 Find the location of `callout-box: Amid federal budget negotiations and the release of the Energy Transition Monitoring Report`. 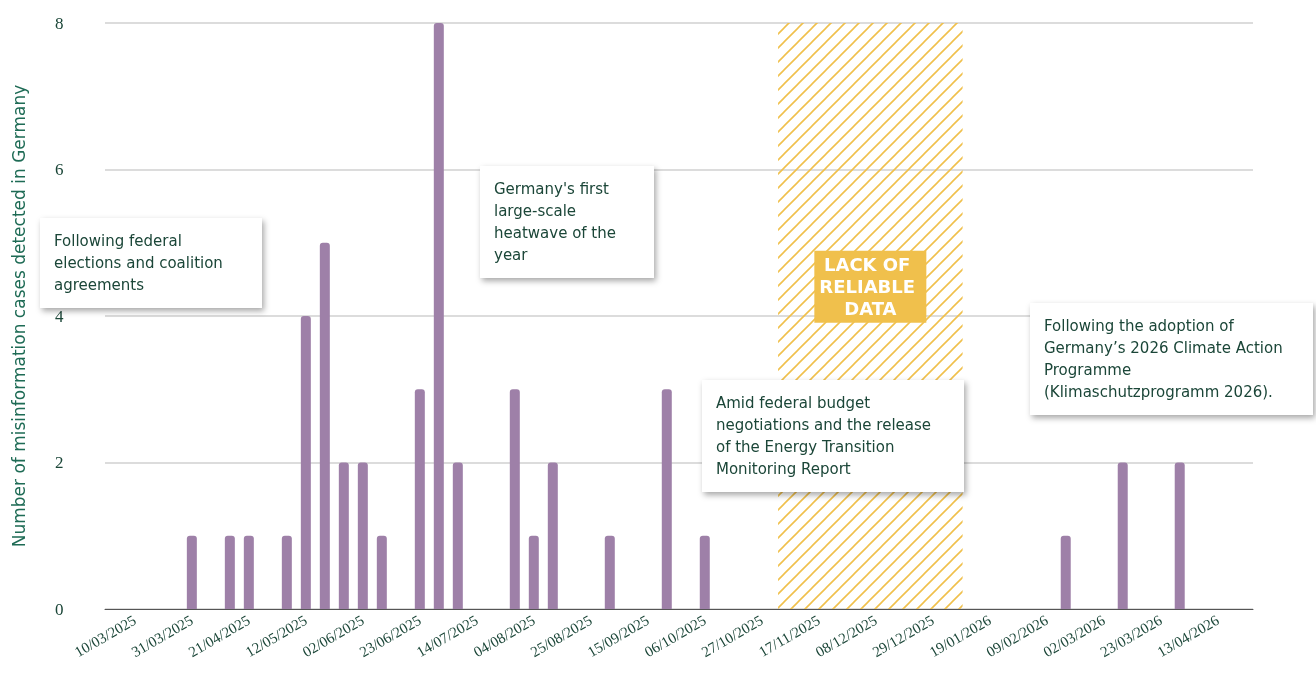

callout-box: Amid federal budget negotiations and the release of the Energy Transition Monitoring Report is located at coordinates (833, 436).